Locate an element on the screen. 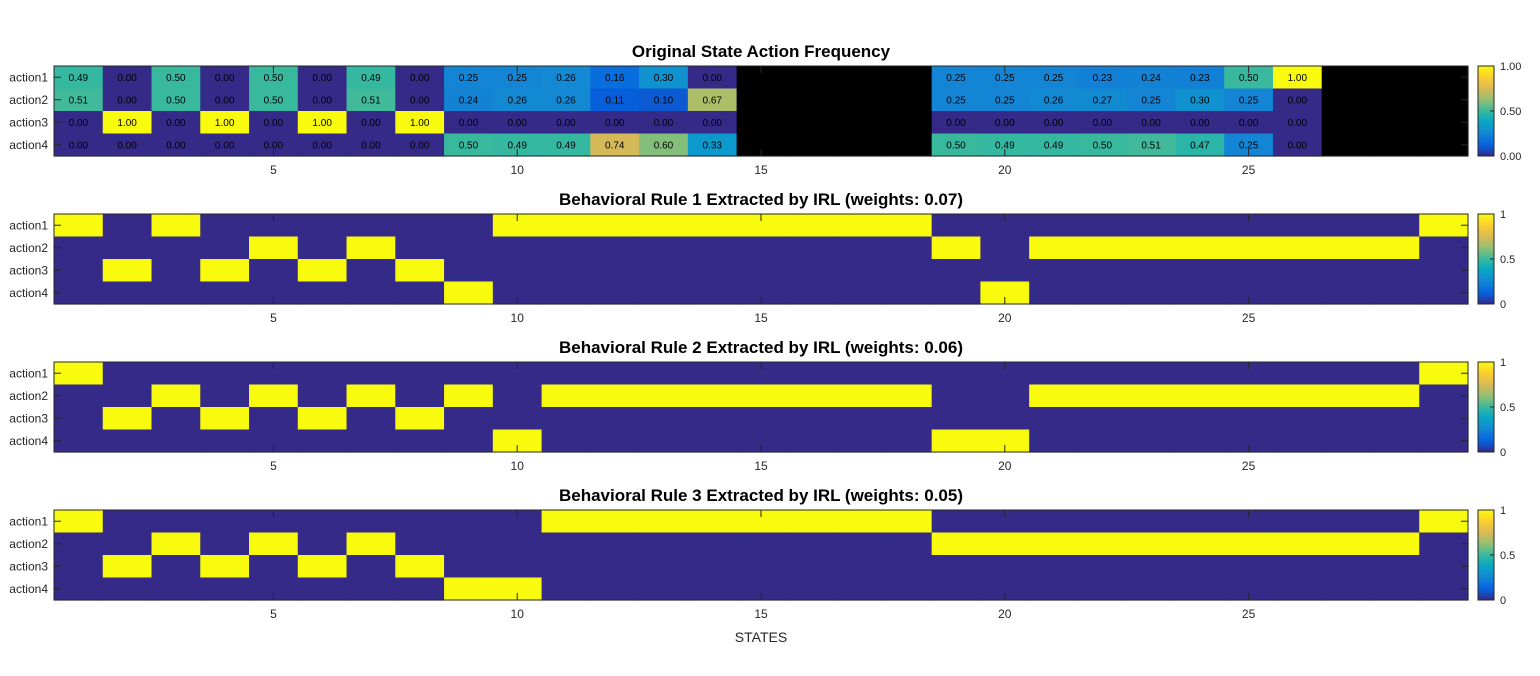 Image resolution: width=1540 pixels, height=676 pixels. cell-value-label: 0.51 is located at coordinates (79, 100).